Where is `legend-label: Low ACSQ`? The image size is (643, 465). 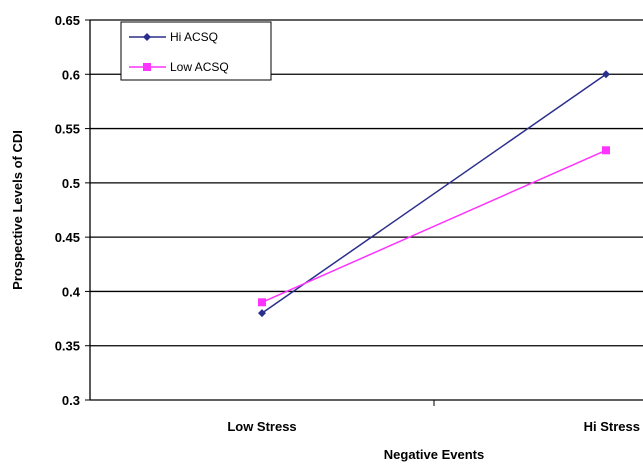 legend-label: Low ACSQ is located at coordinates (199, 67).